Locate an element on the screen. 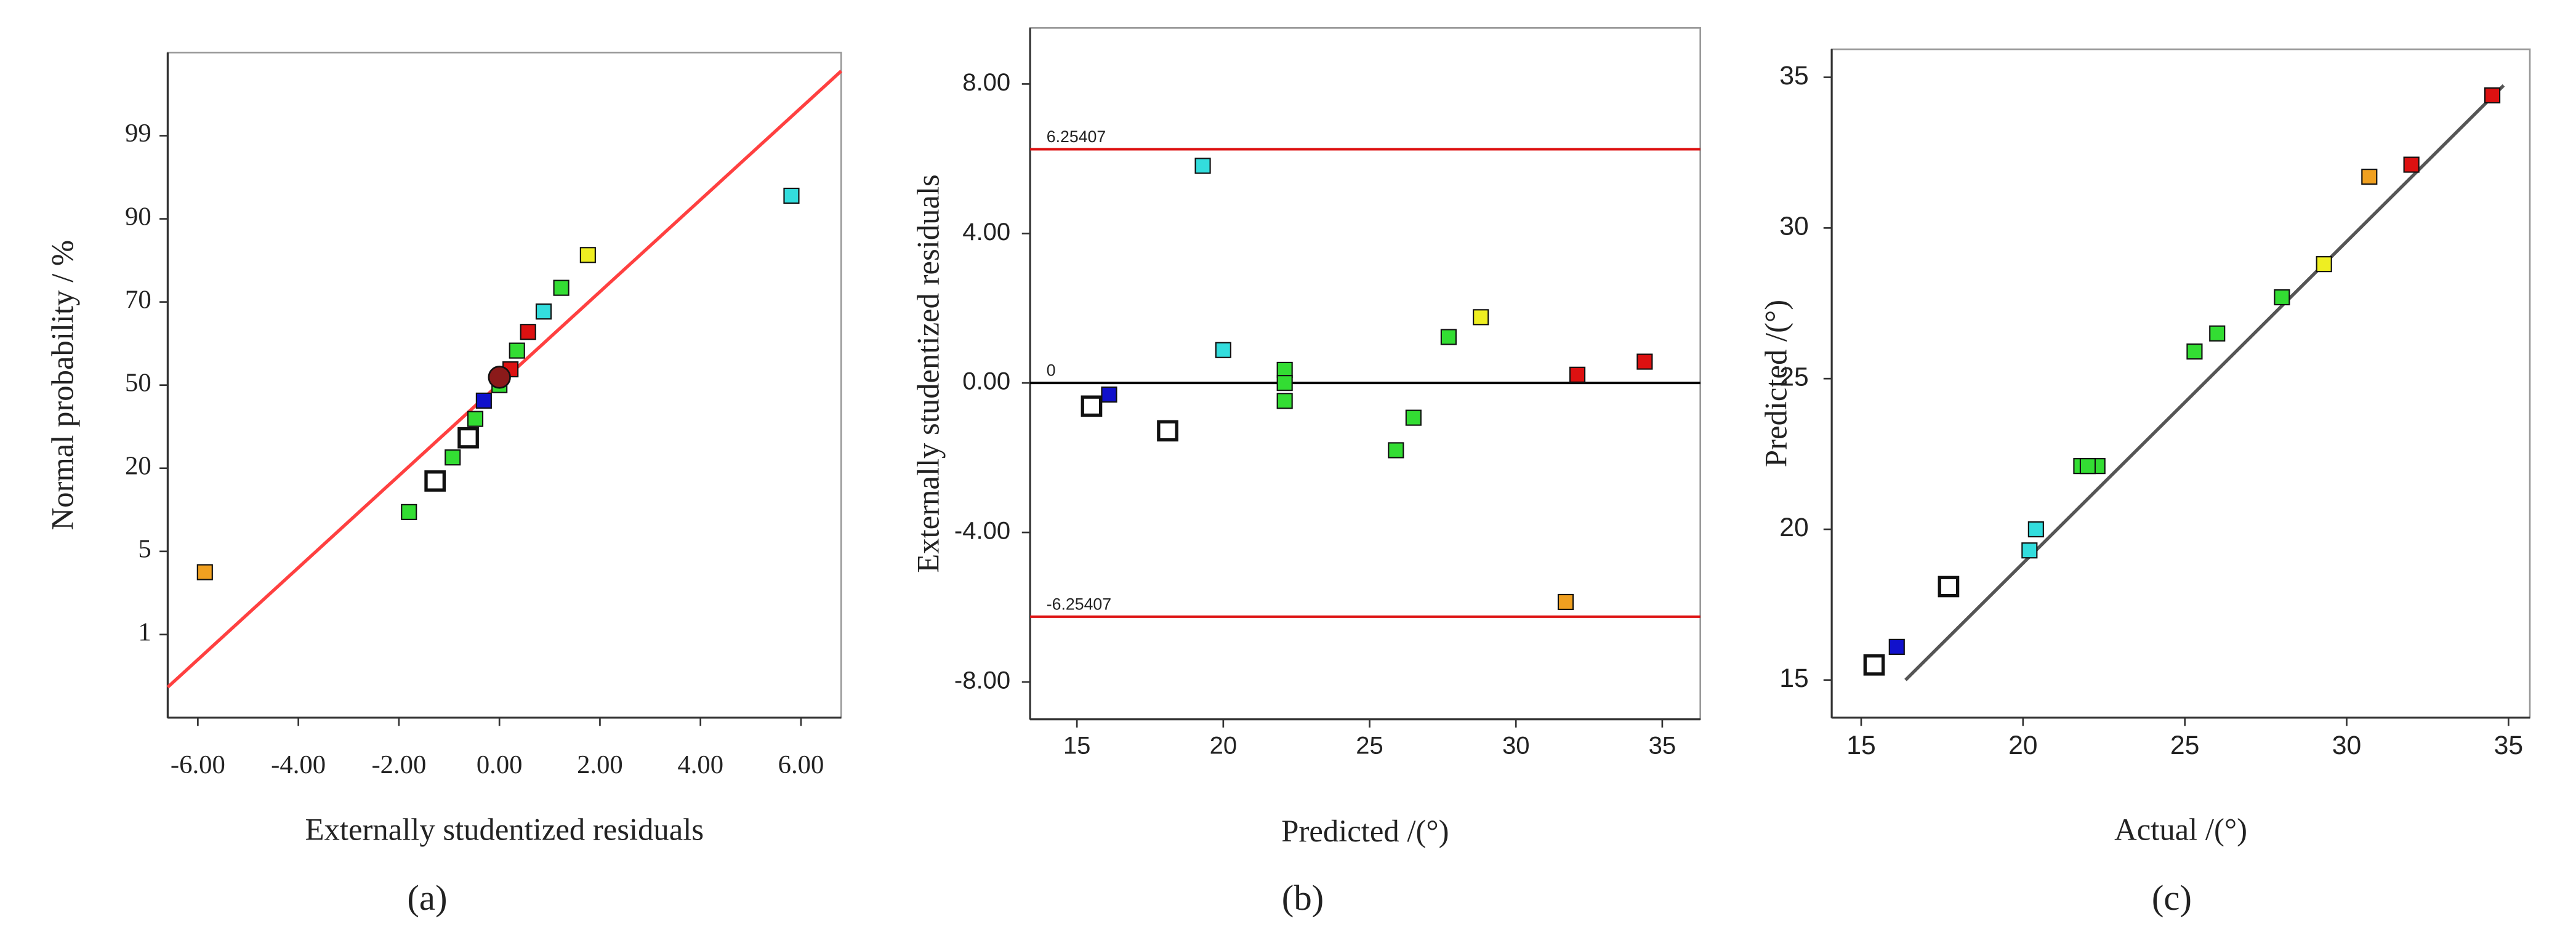 This screenshot has width=2576, height=943. highlight-point is located at coordinates (499, 378).